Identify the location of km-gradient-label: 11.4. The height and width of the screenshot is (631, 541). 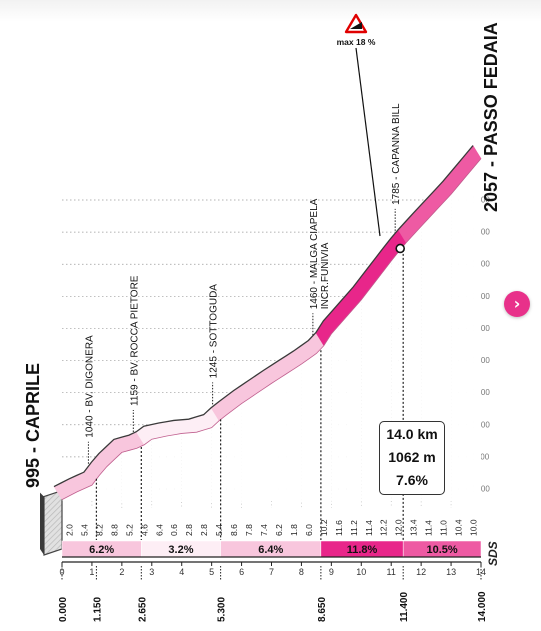
(429, 528).